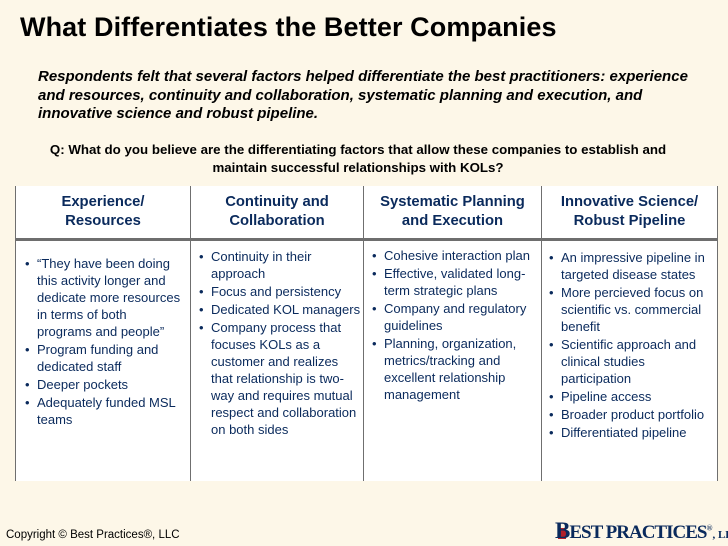 The image size is (728, 546). I want to click on slide-title: What Differentiates the Better Companies, so click(288, 27).